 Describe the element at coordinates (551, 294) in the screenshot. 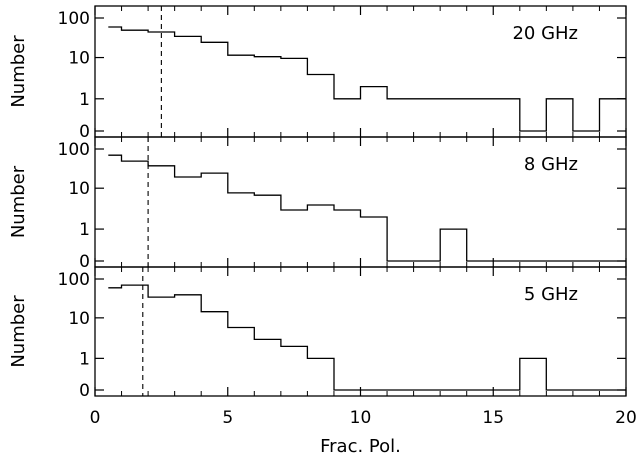

I see `frequency-label: 5 GHz` at that location.